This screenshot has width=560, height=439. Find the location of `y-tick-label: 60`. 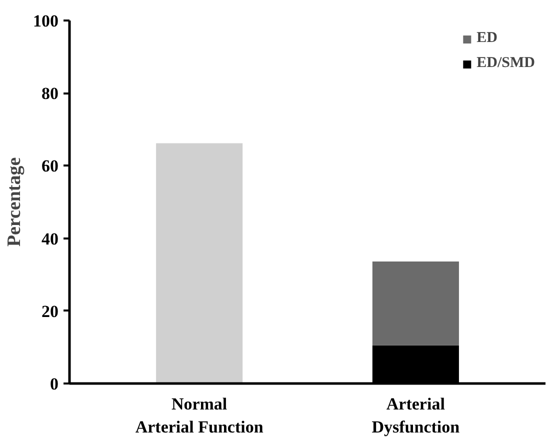

y-tick-label: 60 is located at coordinates (50, 166).